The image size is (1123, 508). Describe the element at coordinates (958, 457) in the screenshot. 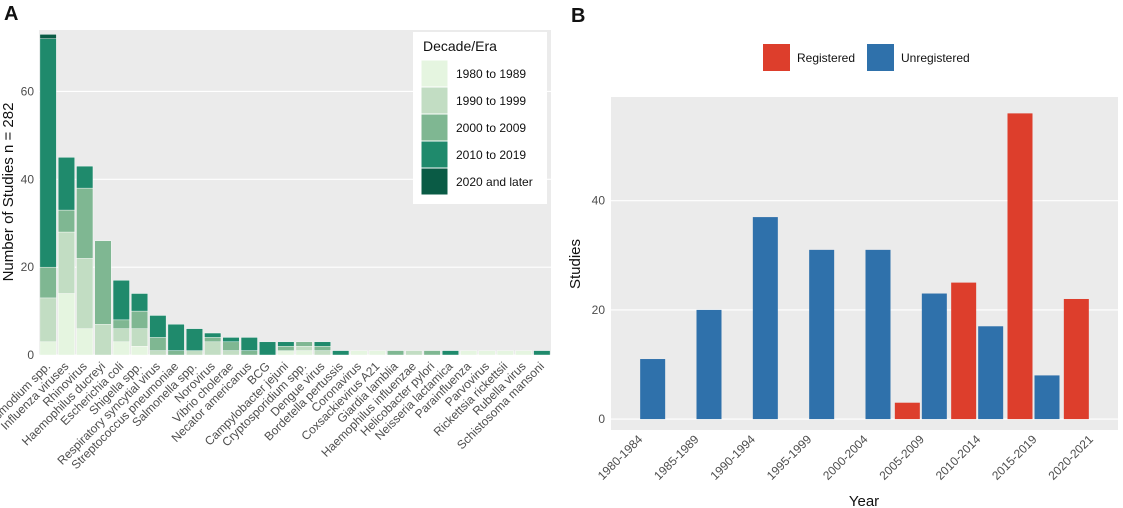

I see `panel-b-x-tick-label: 2010-2014` at that location.